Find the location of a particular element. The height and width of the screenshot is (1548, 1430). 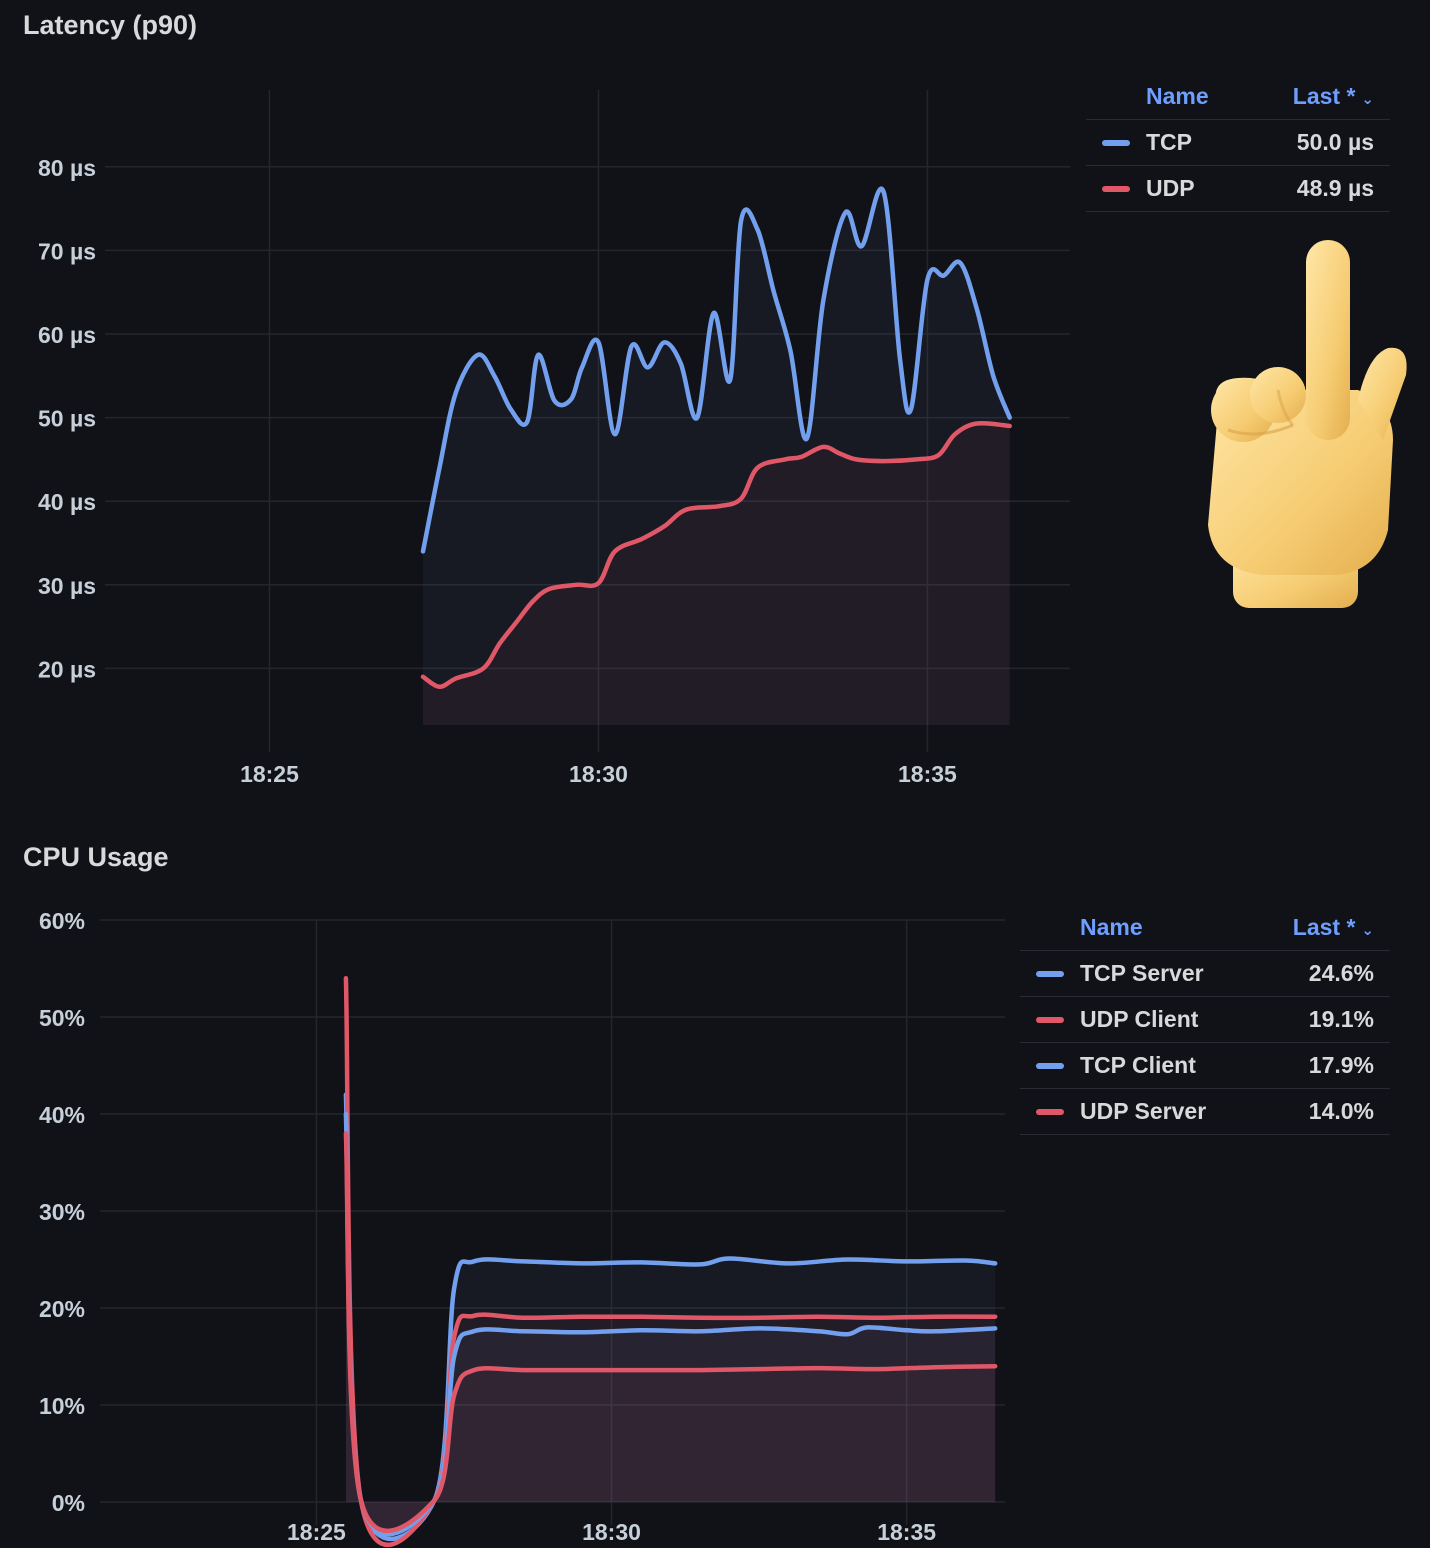

series-lines is located at coordinates (716, 438).